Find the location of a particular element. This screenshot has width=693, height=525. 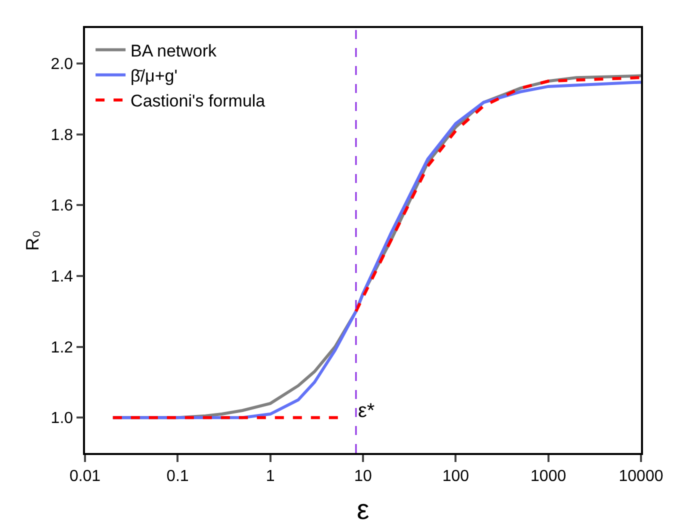

y-axis-title: R₀ is located at coordinates (32, 240).